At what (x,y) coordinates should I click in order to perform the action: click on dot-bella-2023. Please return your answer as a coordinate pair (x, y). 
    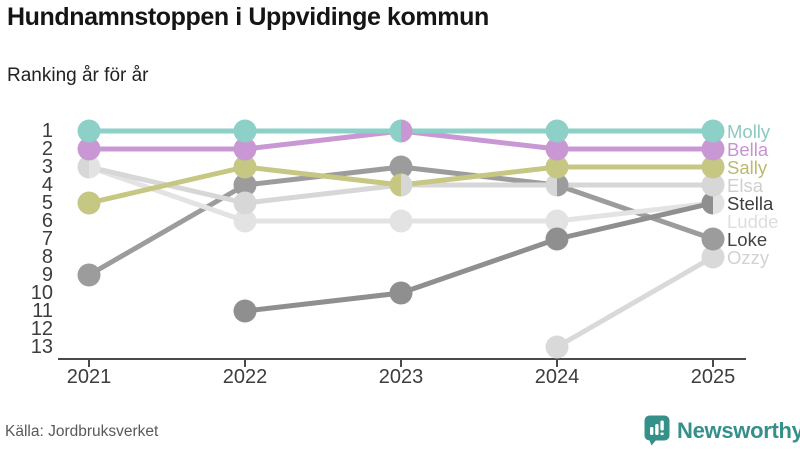
    Looking at the image, I should click on (407, 131).